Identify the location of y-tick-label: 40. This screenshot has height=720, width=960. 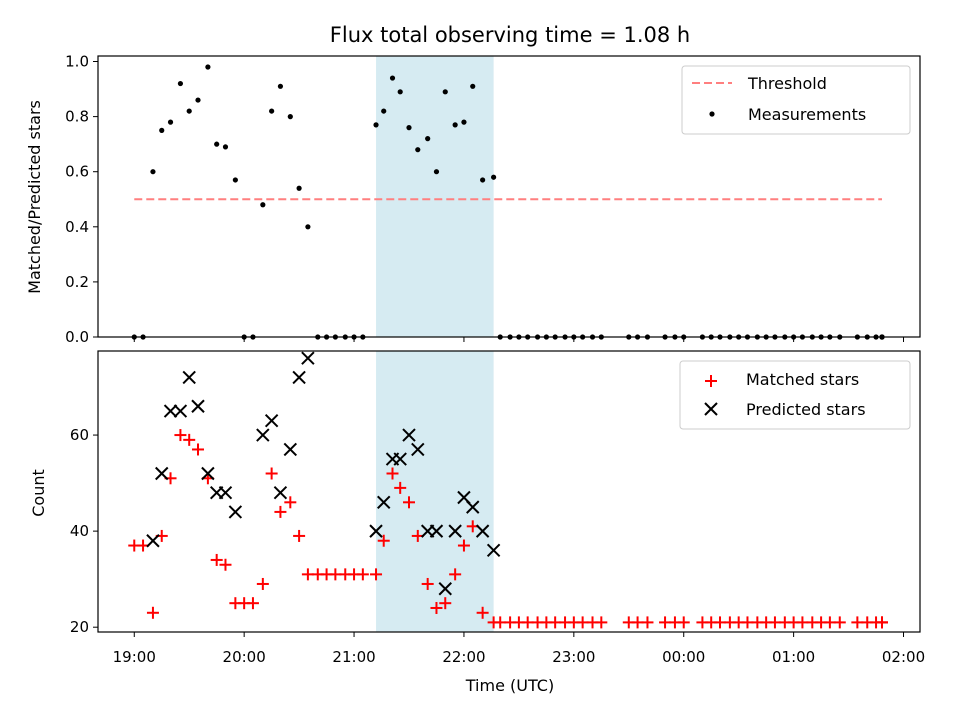
(79, 531).